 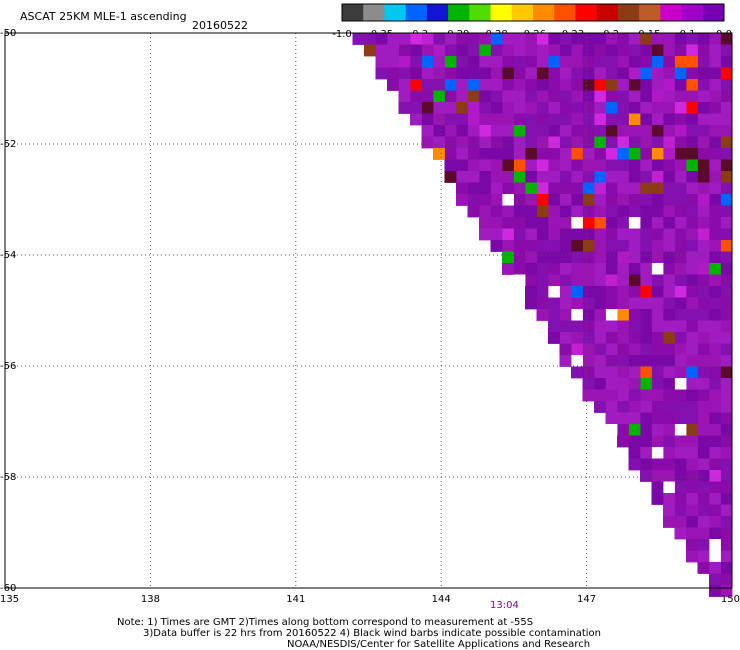 What do you see at coordinates (8, 477) in the screenshot?
I see `latitude-tick: -58` at bounding box center [8, 477].